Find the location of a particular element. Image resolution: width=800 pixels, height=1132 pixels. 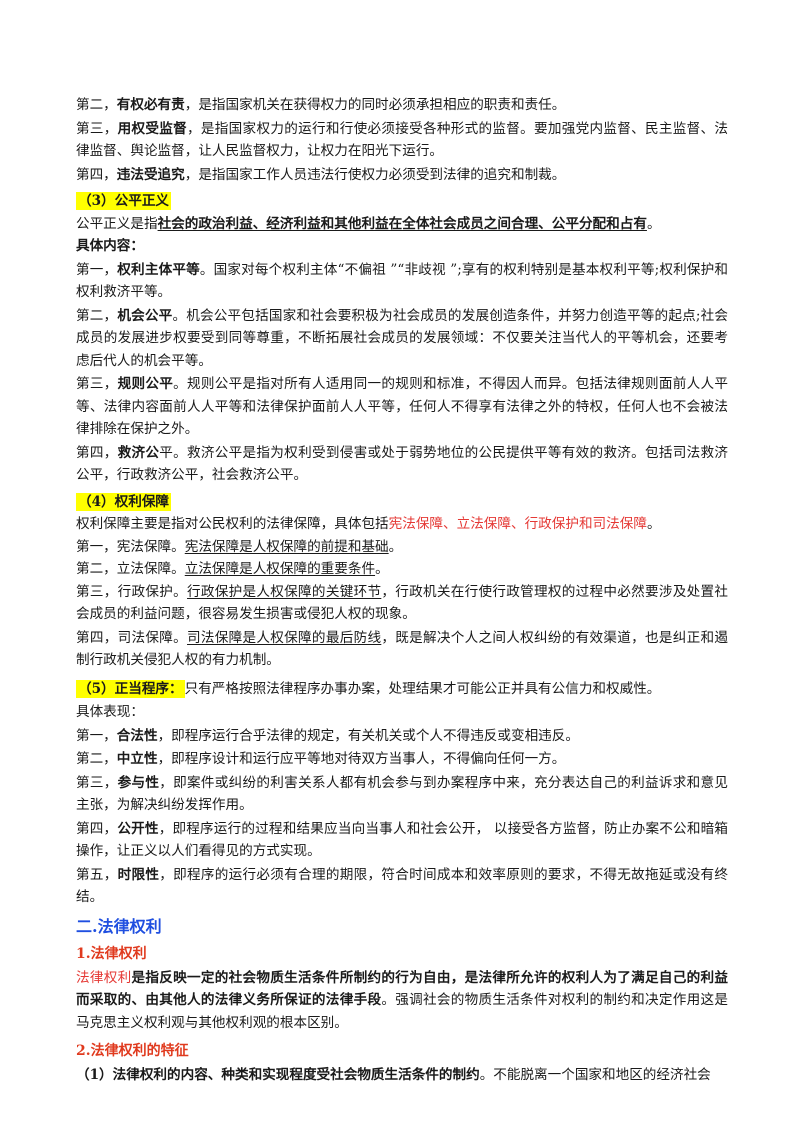

paragraph-constitutional-protection: 第一，宪法保障。宪法保障是人权保障的前提和基础。 is located at coordinates (239, 546).